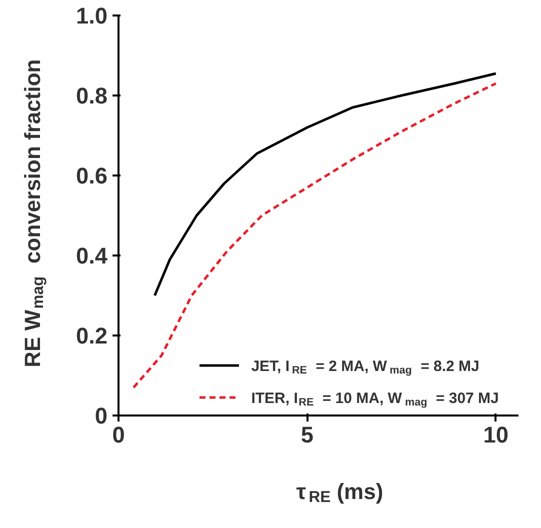 Image resolution: width=541 pixels, height=528 pixels. I want to click on y-tick-label: 0.6, so click(92, 175).